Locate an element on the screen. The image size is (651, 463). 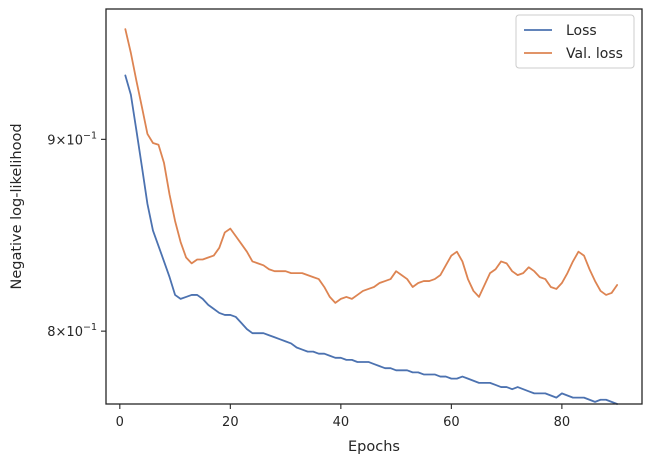
legend-label-val-loss: Val. loss is located at coordinates (594, 54).